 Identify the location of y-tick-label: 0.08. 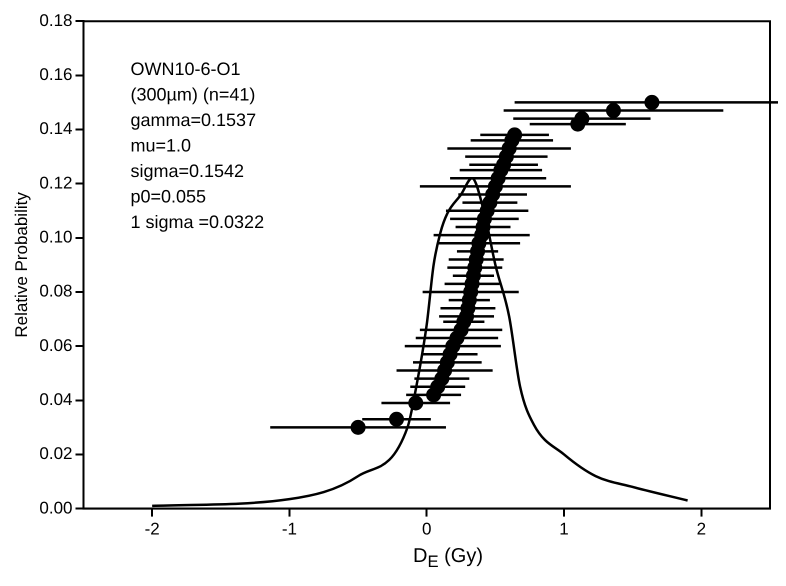
(55, 291).